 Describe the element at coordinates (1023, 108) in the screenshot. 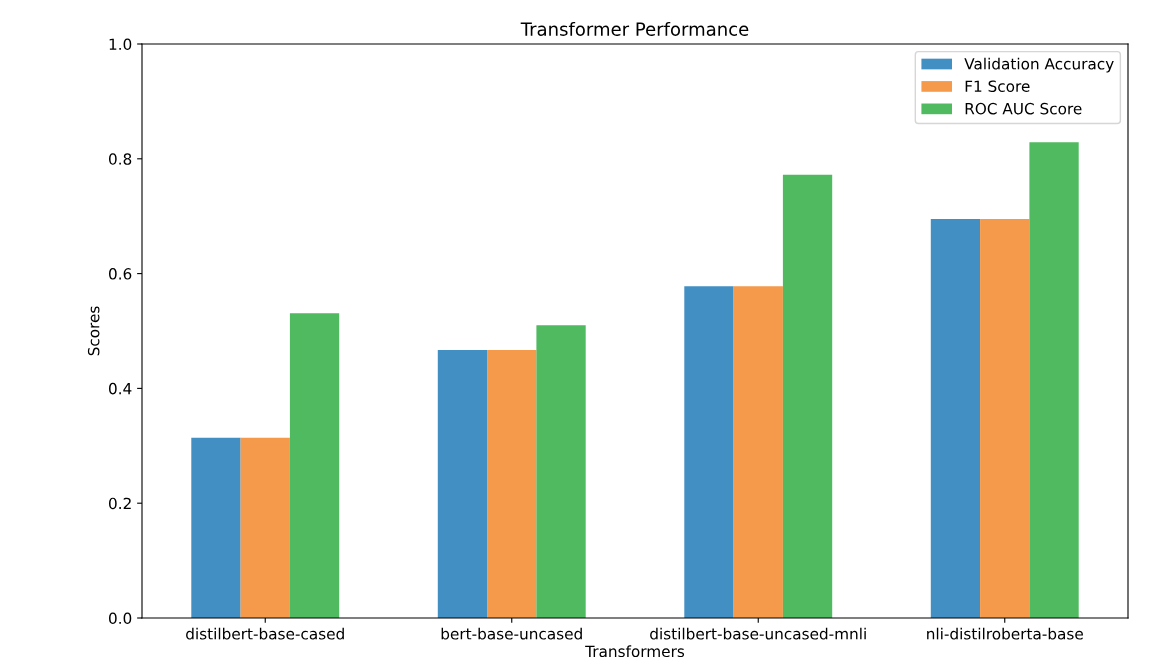

I see `legend-label: ROC AUC Score` at that location.